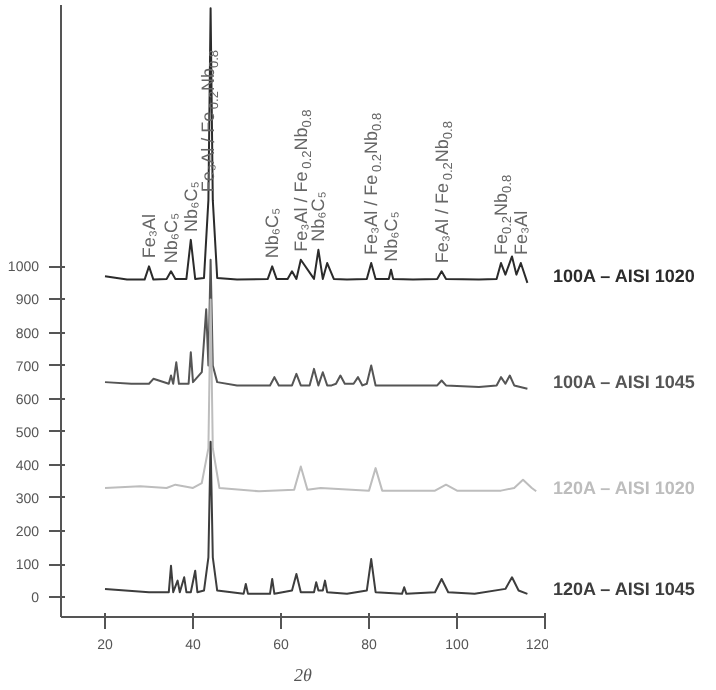 Image resolution: width=716 pixels, height=690 pixels. I want to click on series-label: 100A – AISI 1020, so click(624, 276).